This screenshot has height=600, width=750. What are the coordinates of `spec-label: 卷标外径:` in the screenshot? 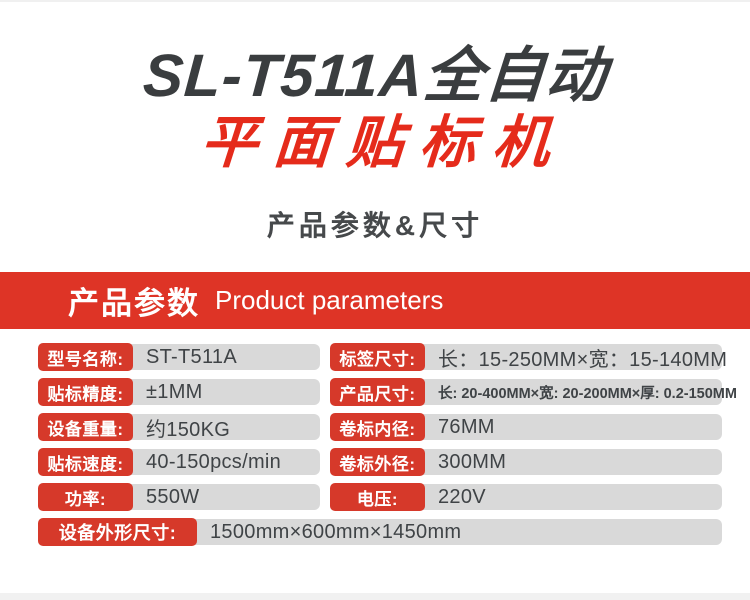 It's located at (377, 462).